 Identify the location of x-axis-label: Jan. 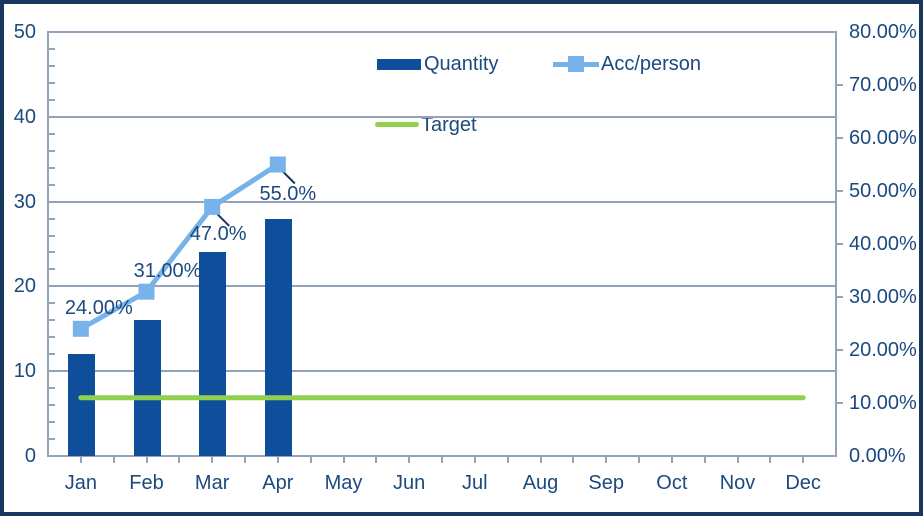
(80, 483).